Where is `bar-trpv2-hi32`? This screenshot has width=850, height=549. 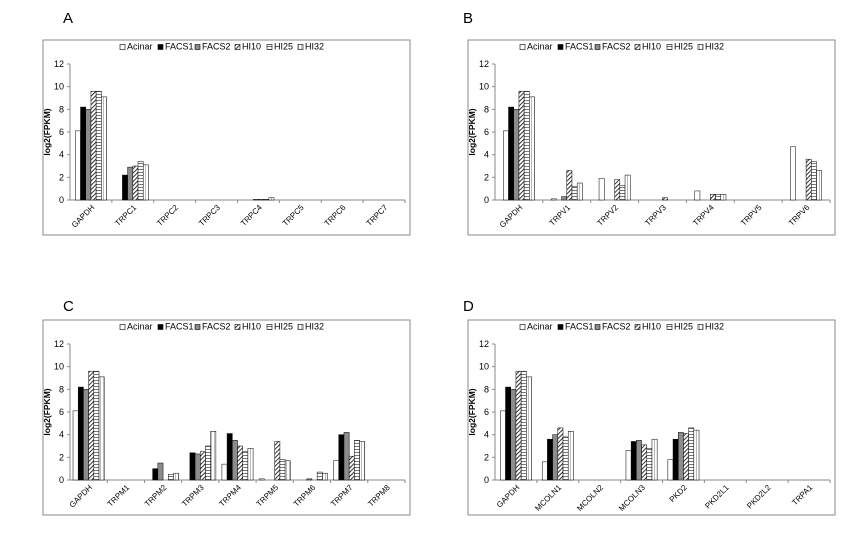 bar-trpv2-hi32 is located at coordinates (627, 187).